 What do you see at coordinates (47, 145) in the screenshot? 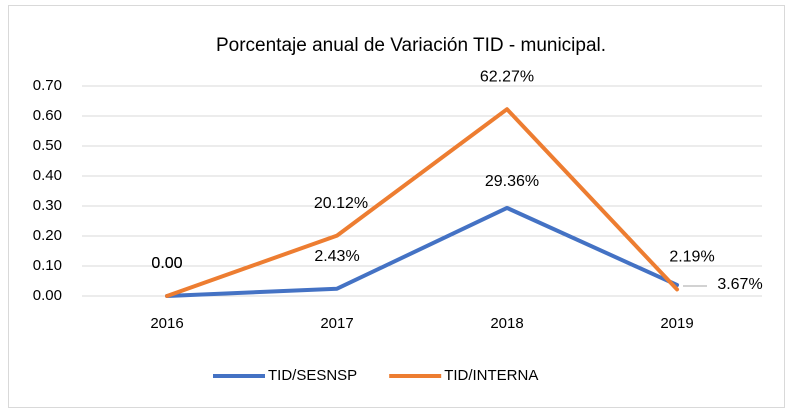
I see `y-tick-label: 0.50` at bounding box center [47, 145].